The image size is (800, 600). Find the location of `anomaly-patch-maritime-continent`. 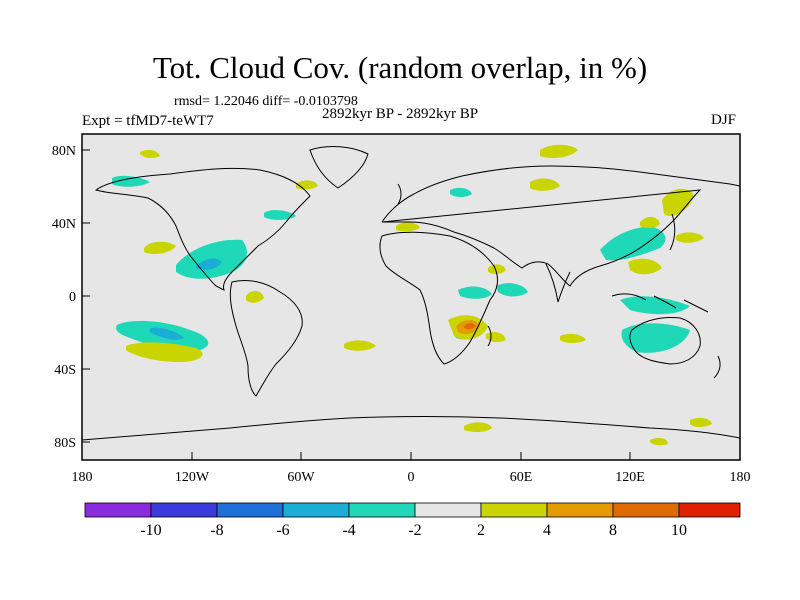

anomaly-patch-maritime-continent is located at coordinates (655, 305).